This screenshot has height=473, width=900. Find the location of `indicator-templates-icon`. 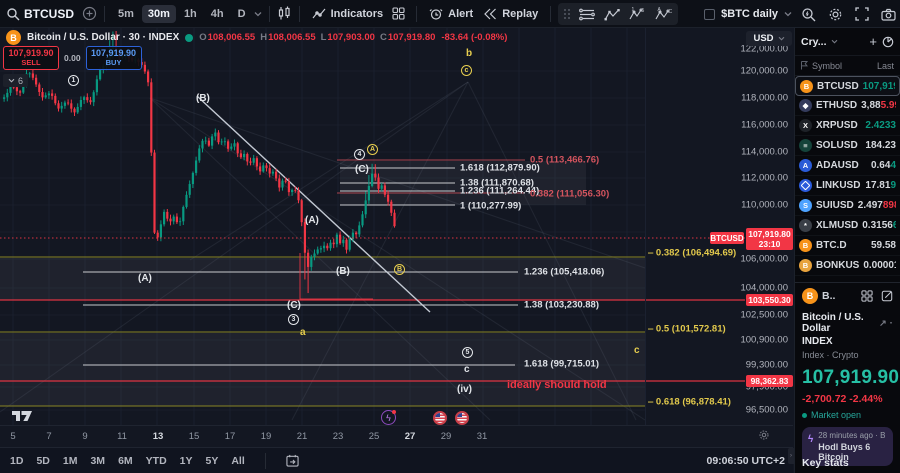

indicator-templates-icon is located at coordinates (398, 13).